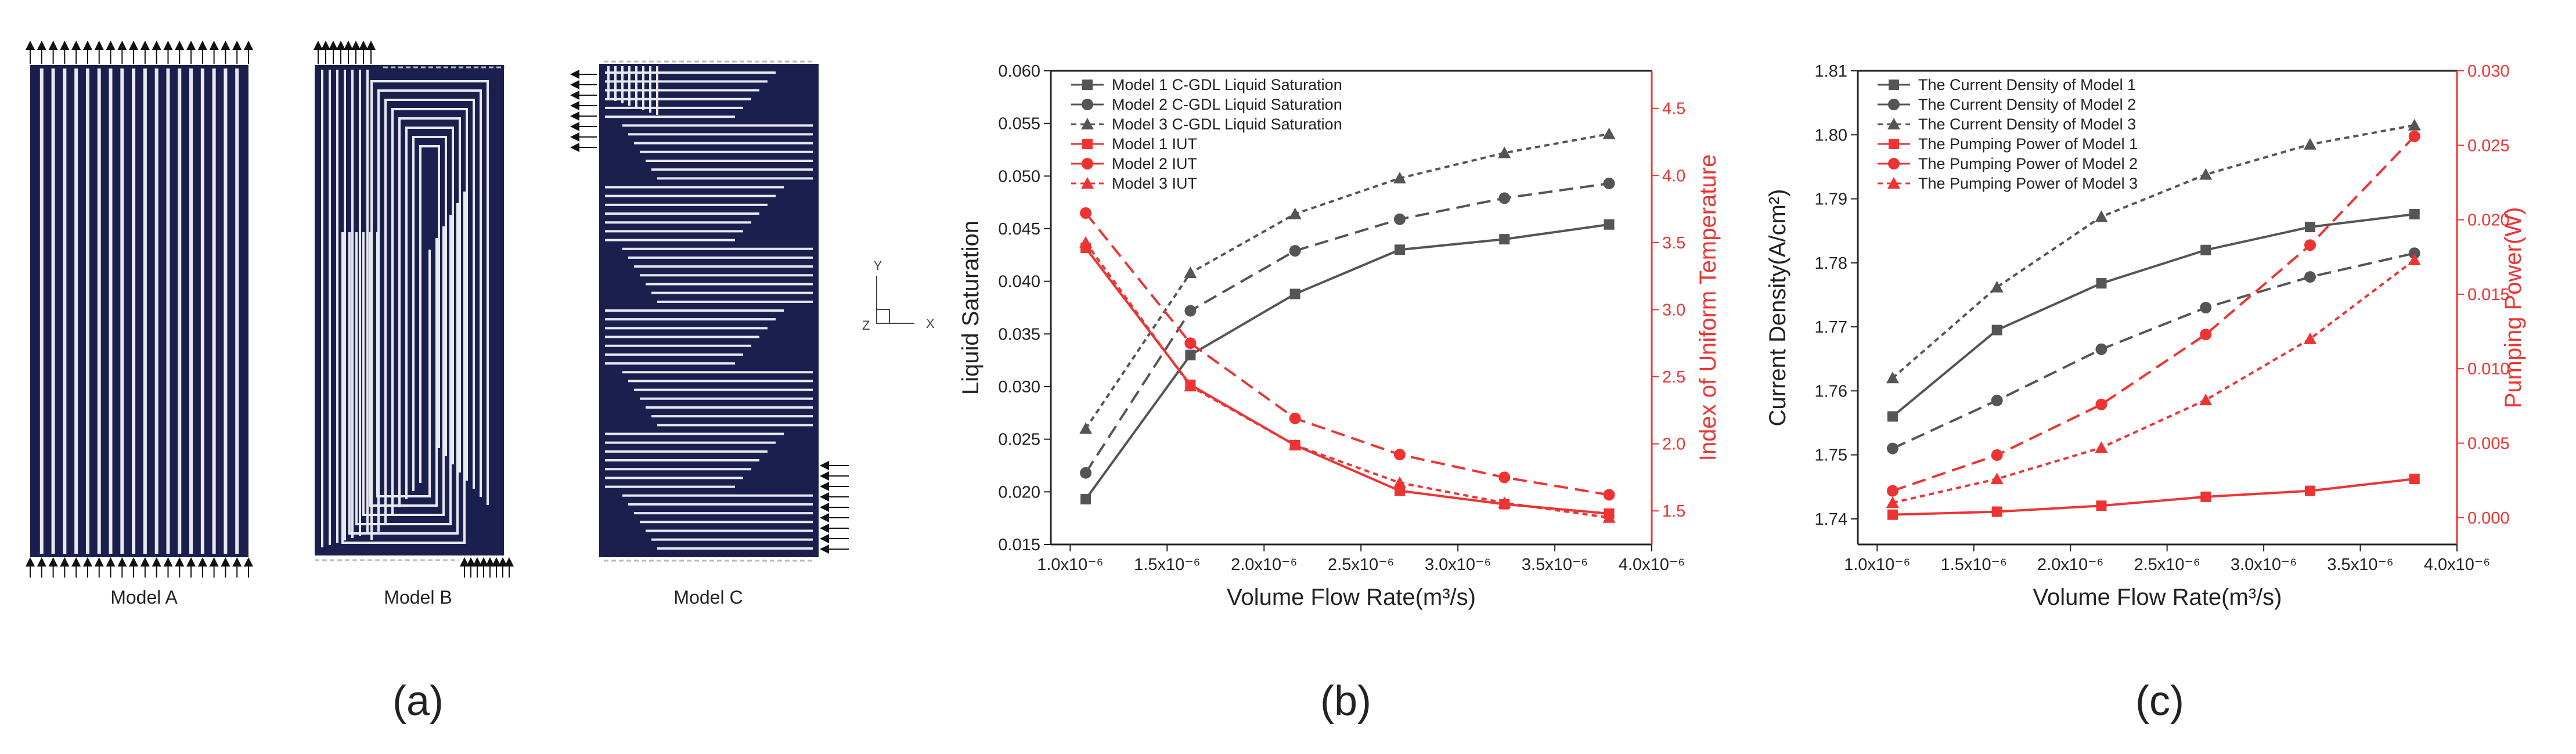 Image resolution: width=2576 pixels, height=754 pixels. Describe the element at coordinates (1264, 564) in the screenshot. I see `x-tick-label: 2.0x10⁻⁶` at that location.